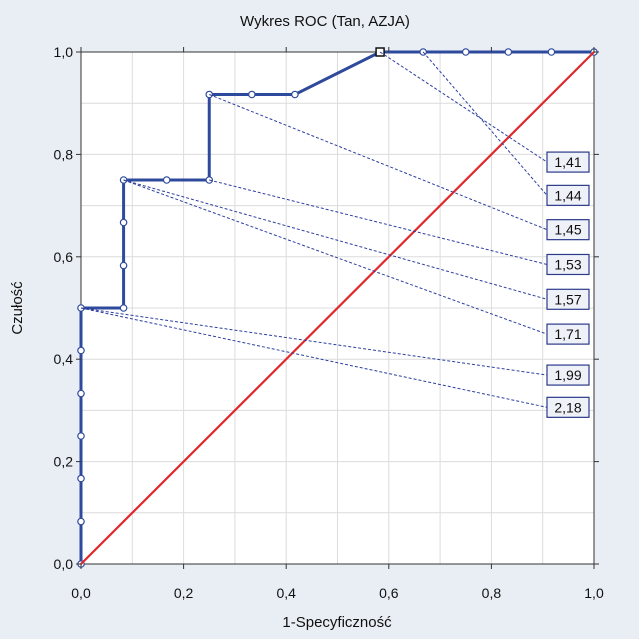  What do you see at coordinates (389, 593) in the screenshot?
I see `x-tick-label: 0,6` at bounding box center [389, 593].